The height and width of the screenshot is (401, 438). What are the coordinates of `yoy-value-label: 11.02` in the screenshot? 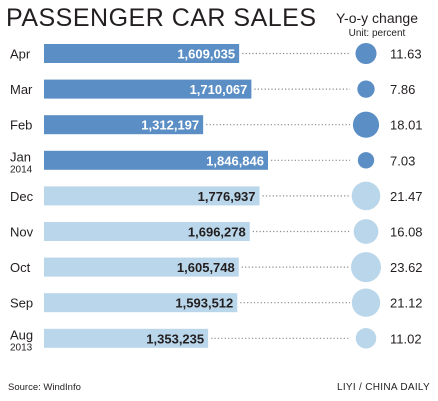 It's located at (406, 338).